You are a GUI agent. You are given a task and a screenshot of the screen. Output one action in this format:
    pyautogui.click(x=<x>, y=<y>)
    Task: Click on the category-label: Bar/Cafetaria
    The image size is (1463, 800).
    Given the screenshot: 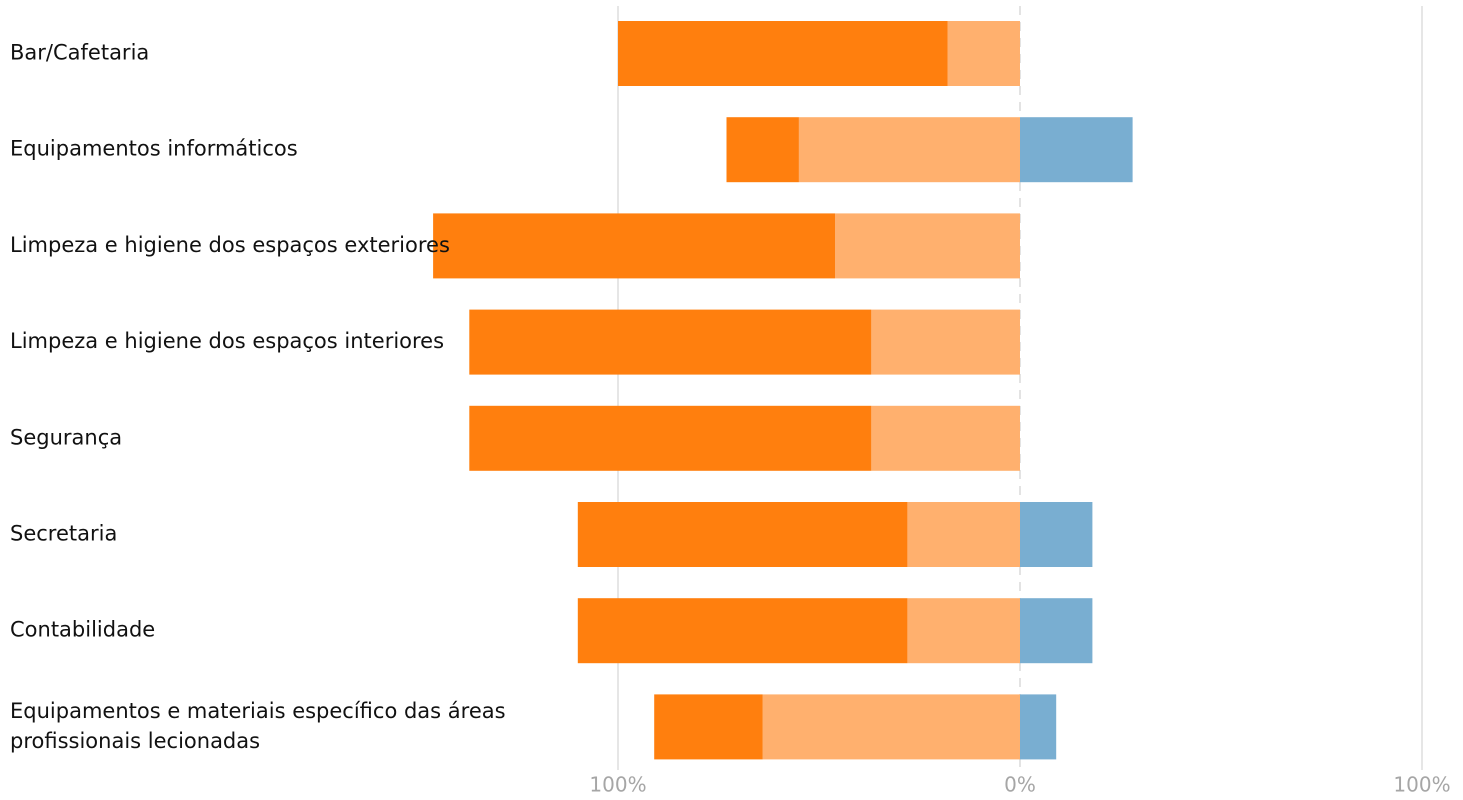 What is the action you would take?
    pyautogui.click(x=79, y=53)
    